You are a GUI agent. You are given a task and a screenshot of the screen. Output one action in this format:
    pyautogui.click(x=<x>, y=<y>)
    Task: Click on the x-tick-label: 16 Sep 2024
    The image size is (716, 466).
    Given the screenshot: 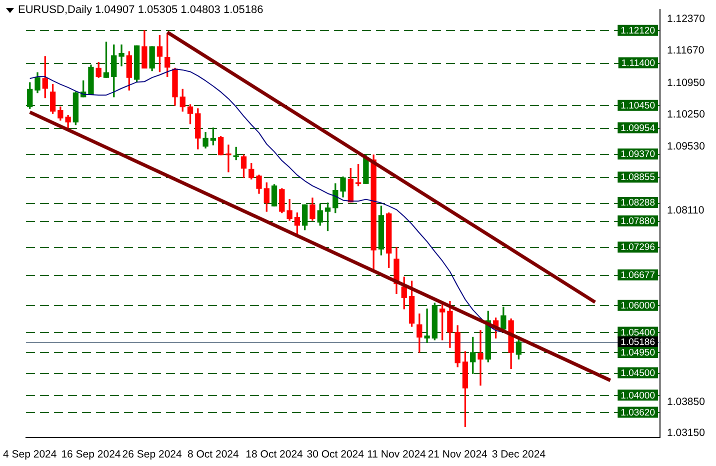 What is the action you would take?
    pyautogui.click(x=91, y=454)
    